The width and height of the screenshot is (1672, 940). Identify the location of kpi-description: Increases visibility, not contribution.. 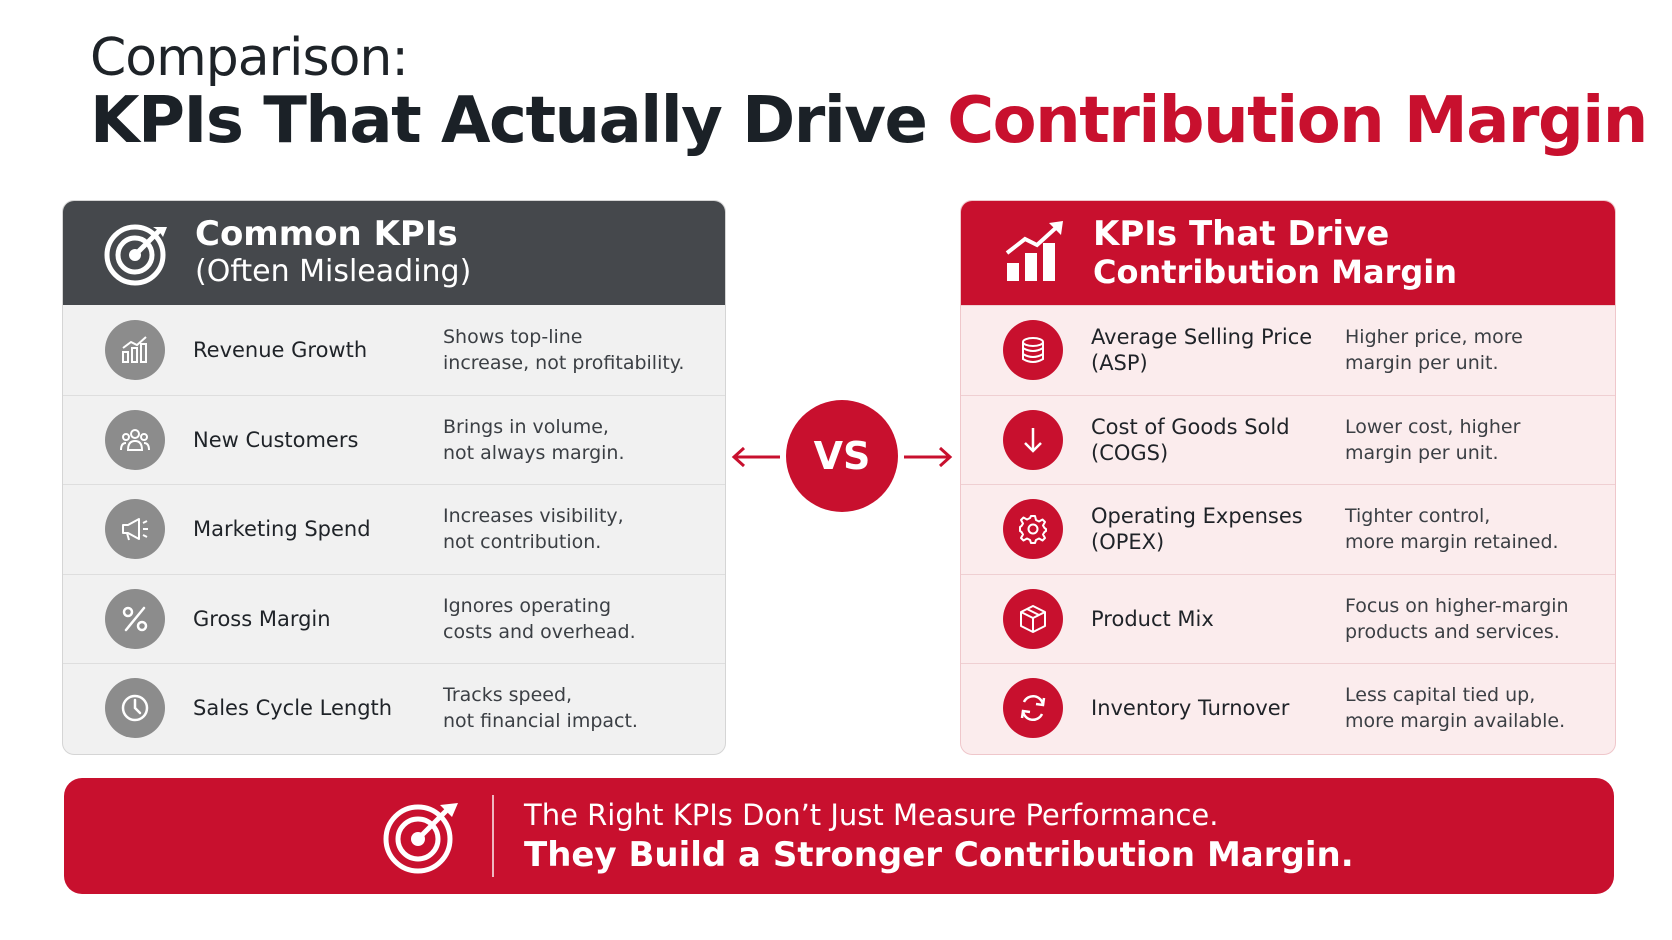
(533, 529).